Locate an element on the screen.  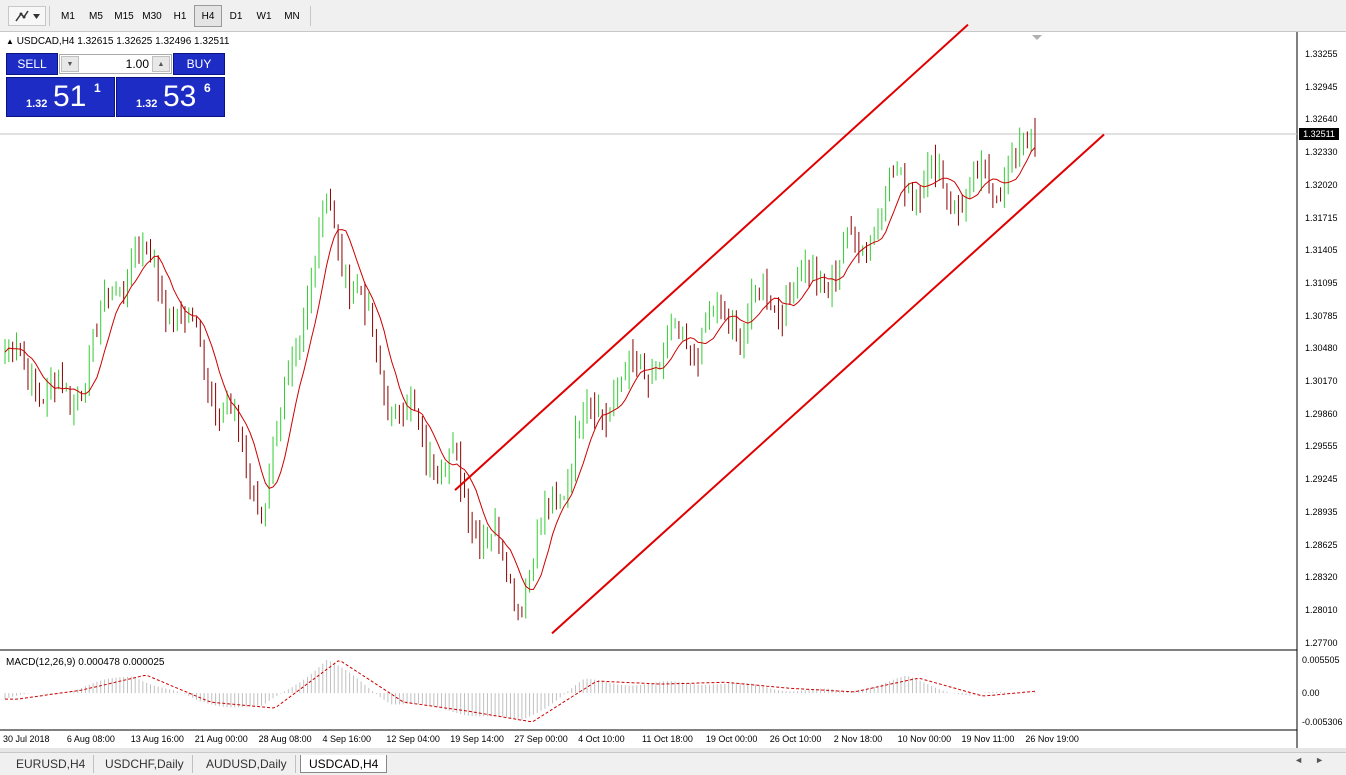
chart-tab: EURUSD,H4 is located at coordinates (51, 764).